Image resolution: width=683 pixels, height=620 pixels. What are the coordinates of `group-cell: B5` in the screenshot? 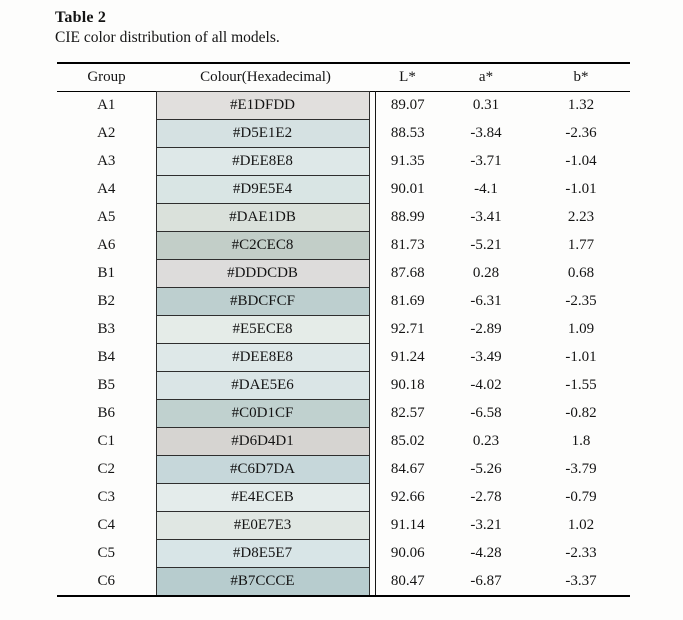 It's located at (106, 385).